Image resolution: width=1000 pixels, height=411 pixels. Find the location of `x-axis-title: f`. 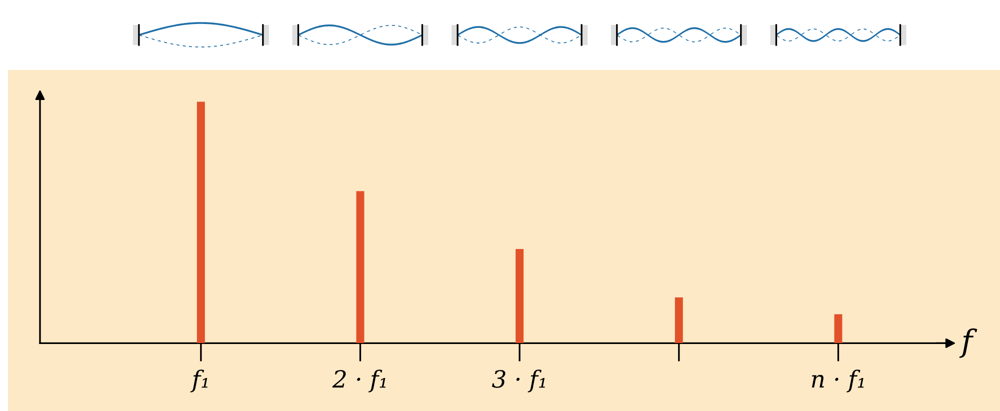

x-axis-title: f is located at coordinates (968, 343).